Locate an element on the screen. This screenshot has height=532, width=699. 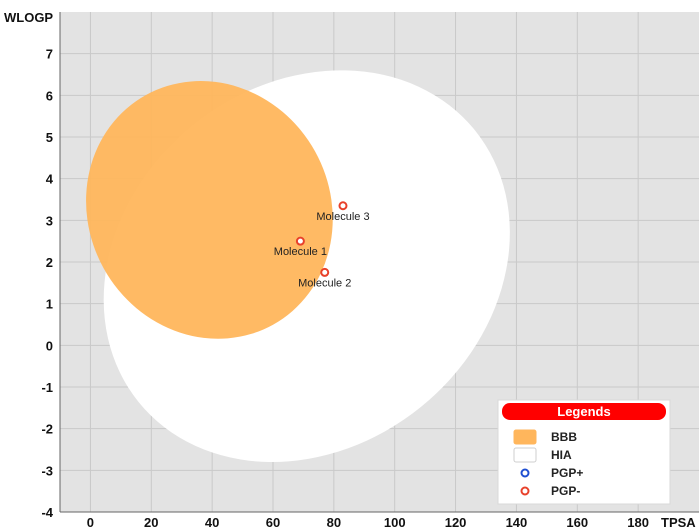
point-label: Molecule 3 is located at coordinates (342, 217).